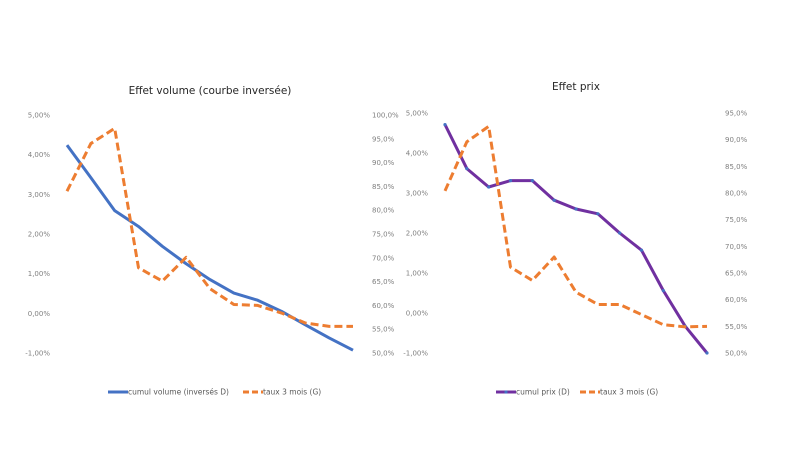 The image size is (800, 450). Describe the element at coordinates (543, 392) in the screenshot. I see `legend-label: cumul prix (D)` at that location.